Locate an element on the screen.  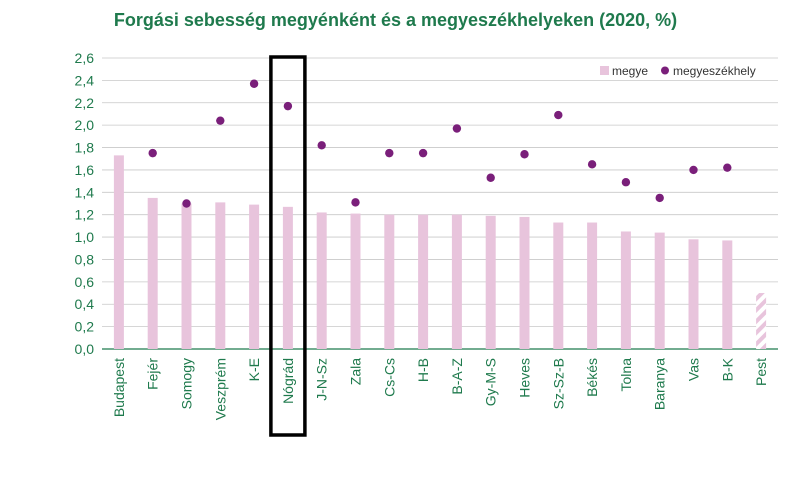
x-tick-label-fejer: Fejér is located at coordinates (153, 374).